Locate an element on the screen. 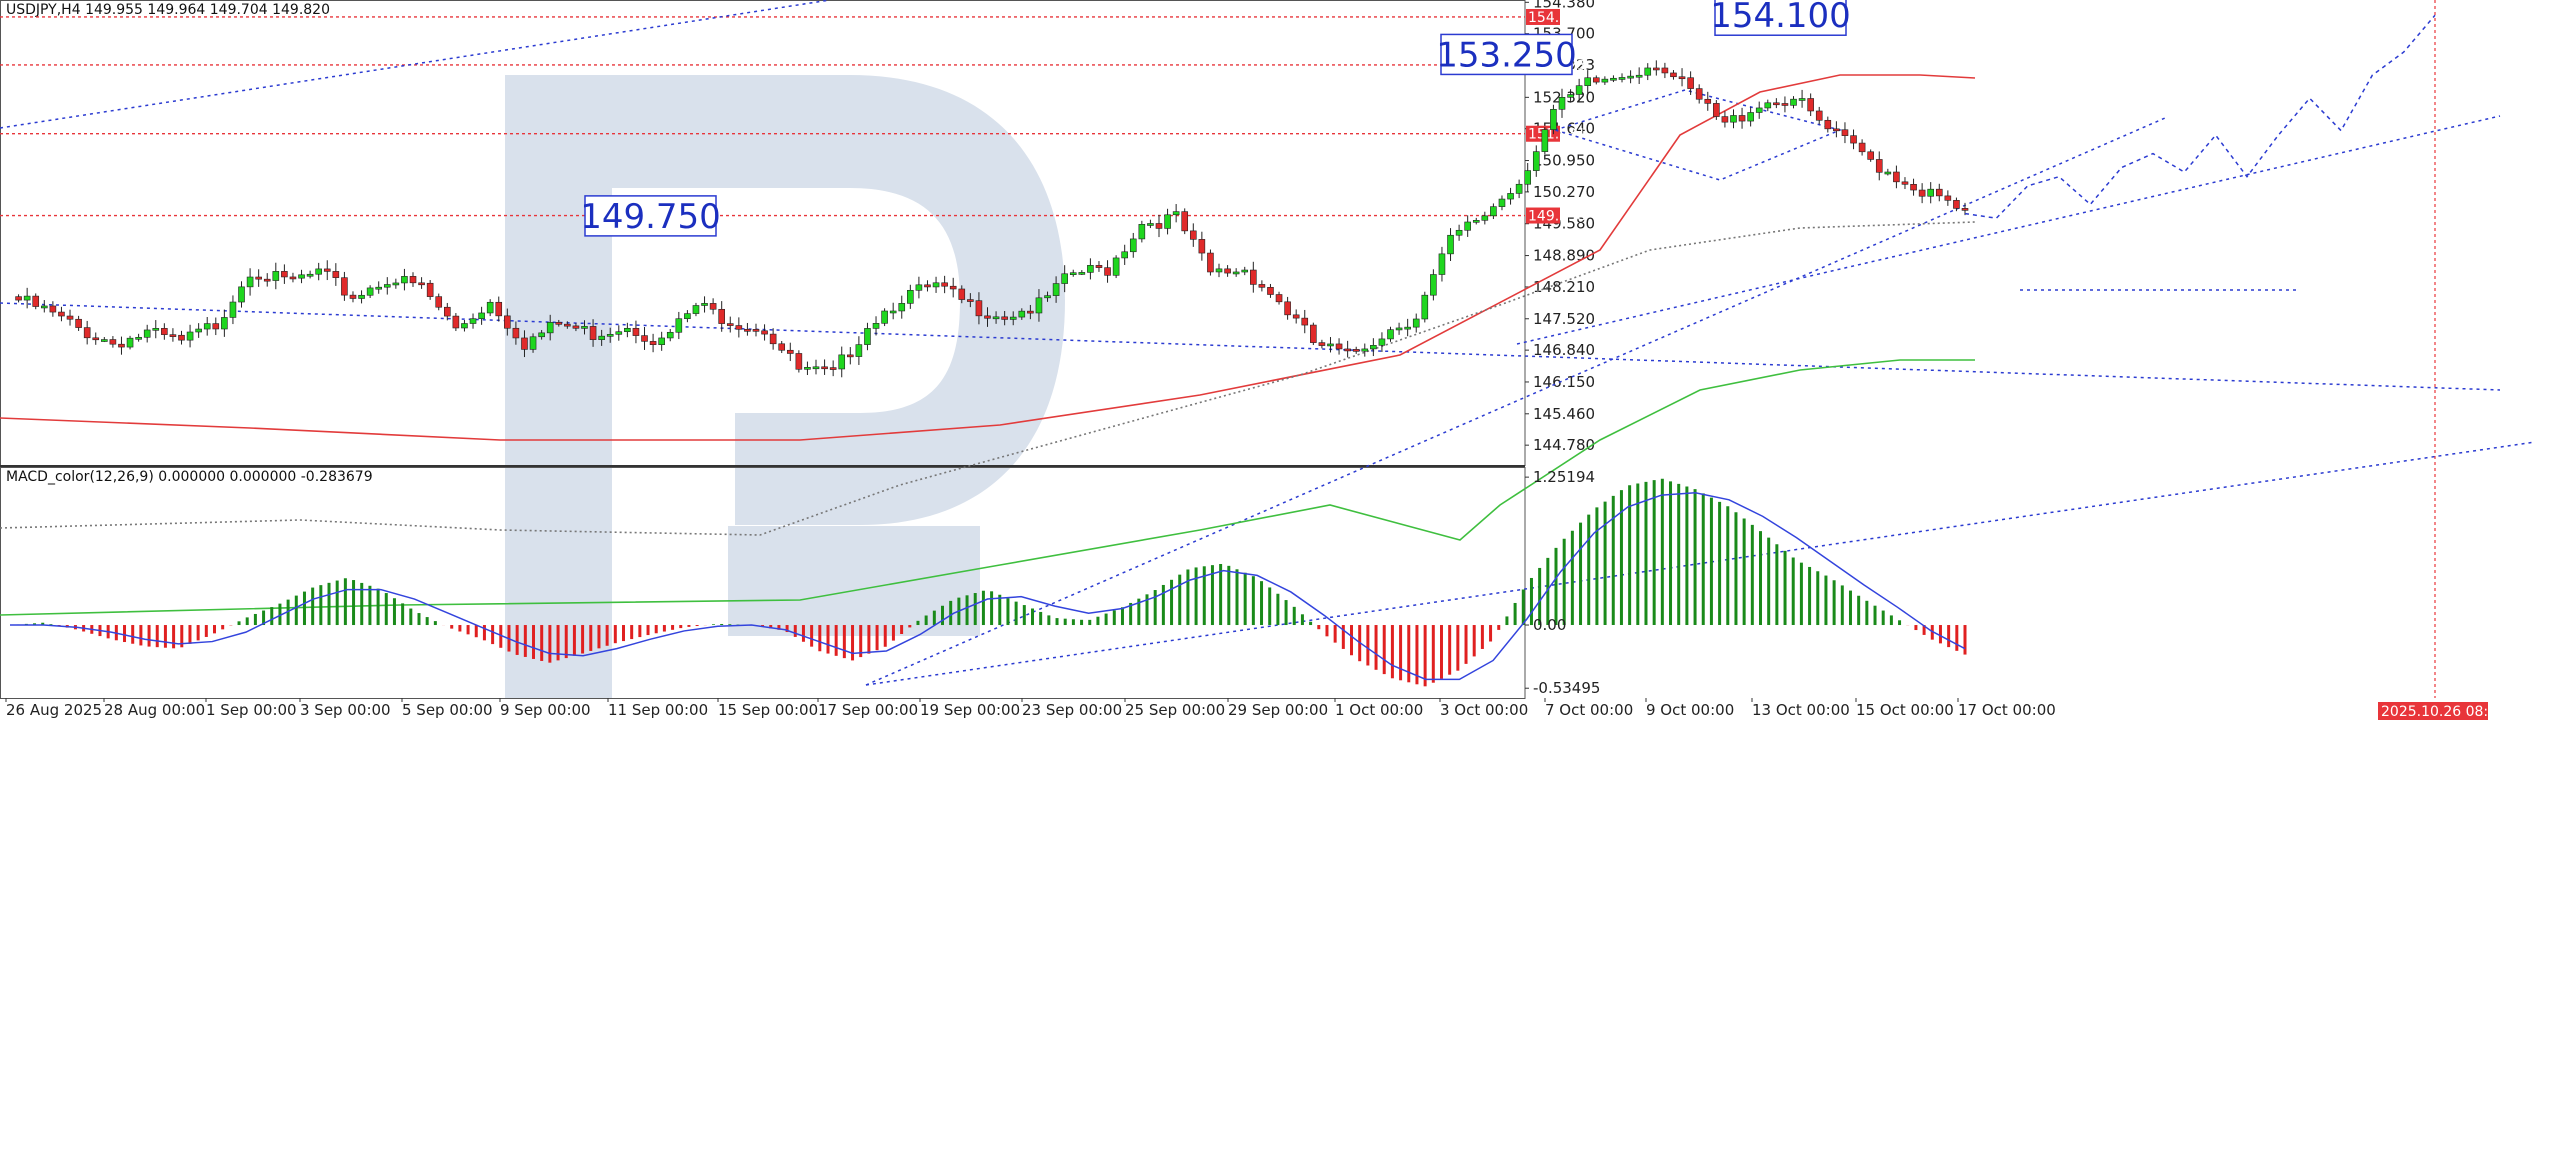 The image size is (2560, 1167). time-tick-label: 1 Oct 00:00 is located at coordinates (1379, 710).